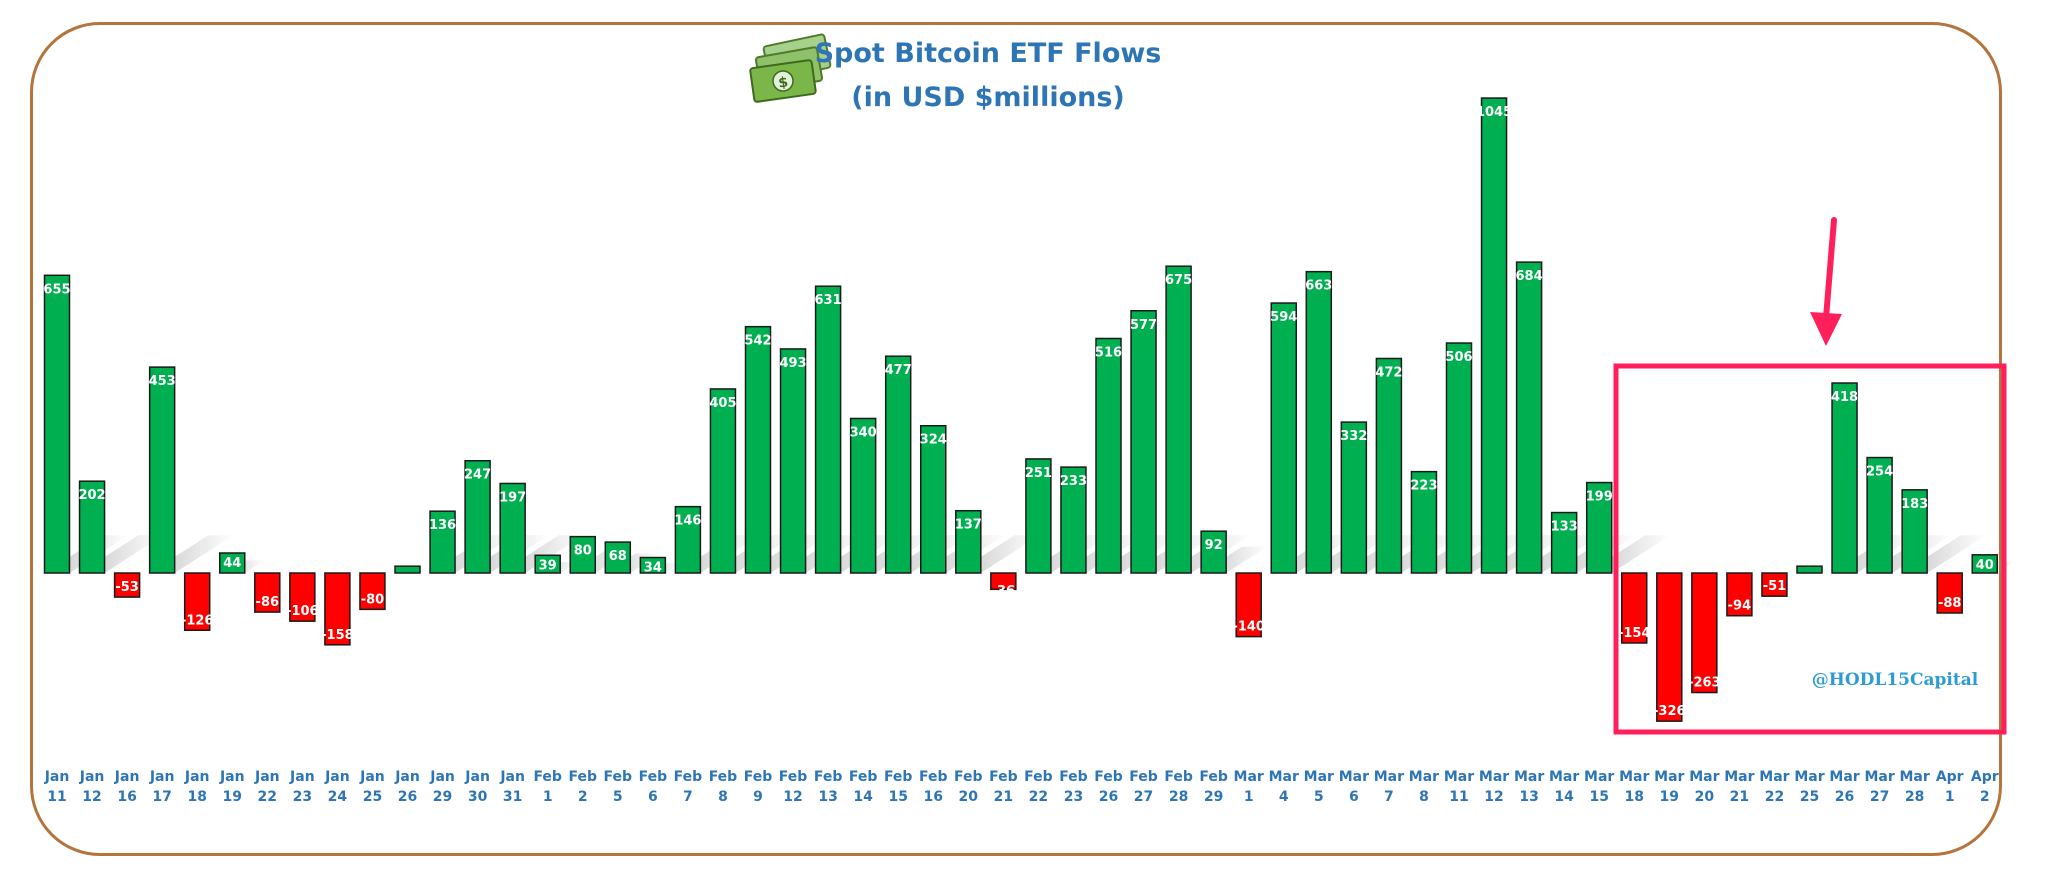 The width and height of the screenshot is (2048, 878). What do you see at coordinates (1879, 472) in the screenshot?
I see `data-label: 254` at bounding box center [1879, 472].